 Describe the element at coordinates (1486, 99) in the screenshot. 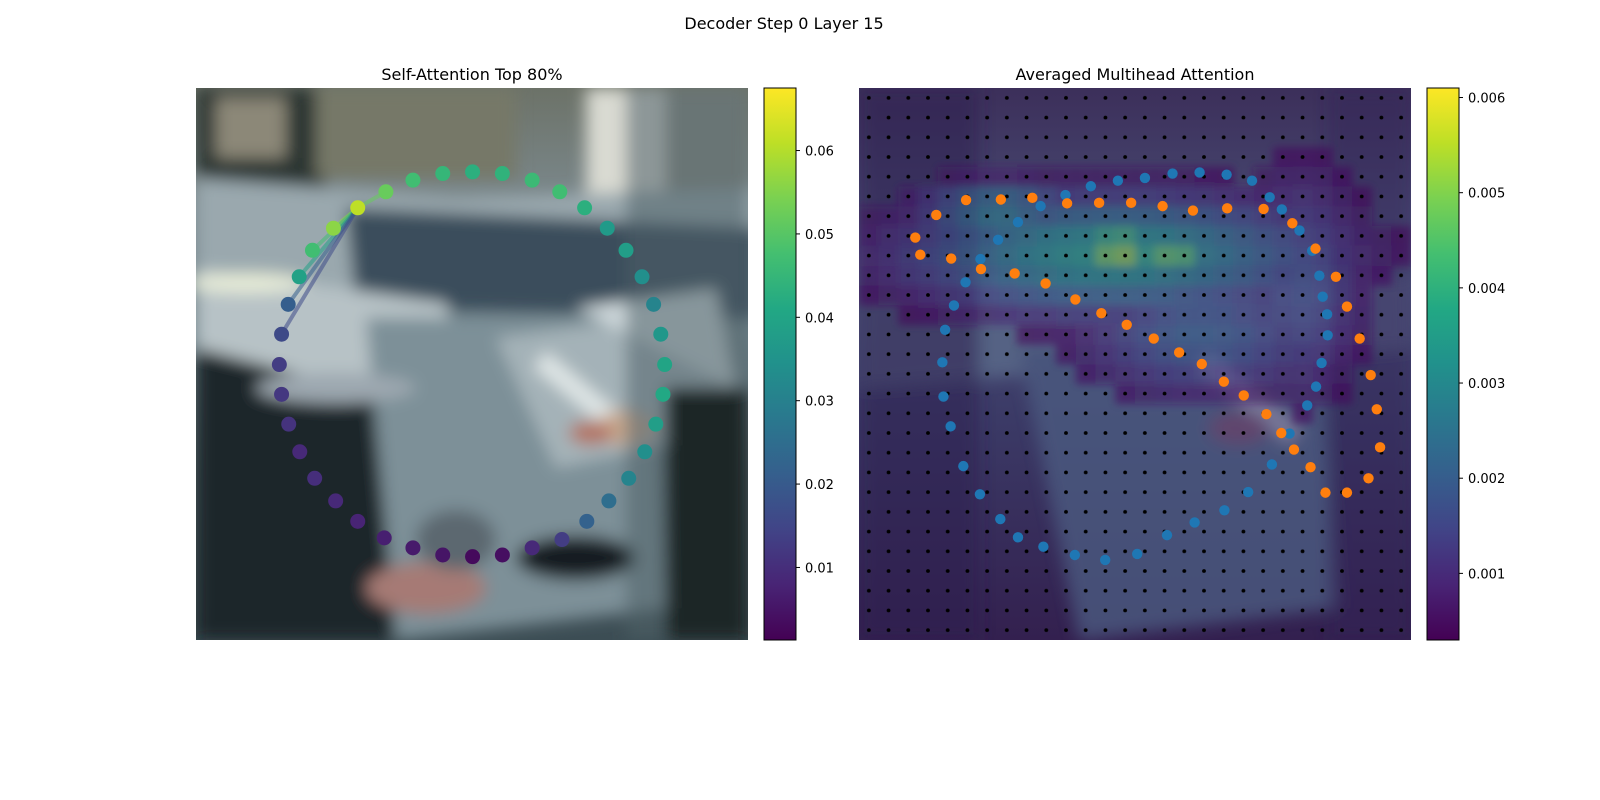

I see `colorbar-tick-label: 0.006` at that location.